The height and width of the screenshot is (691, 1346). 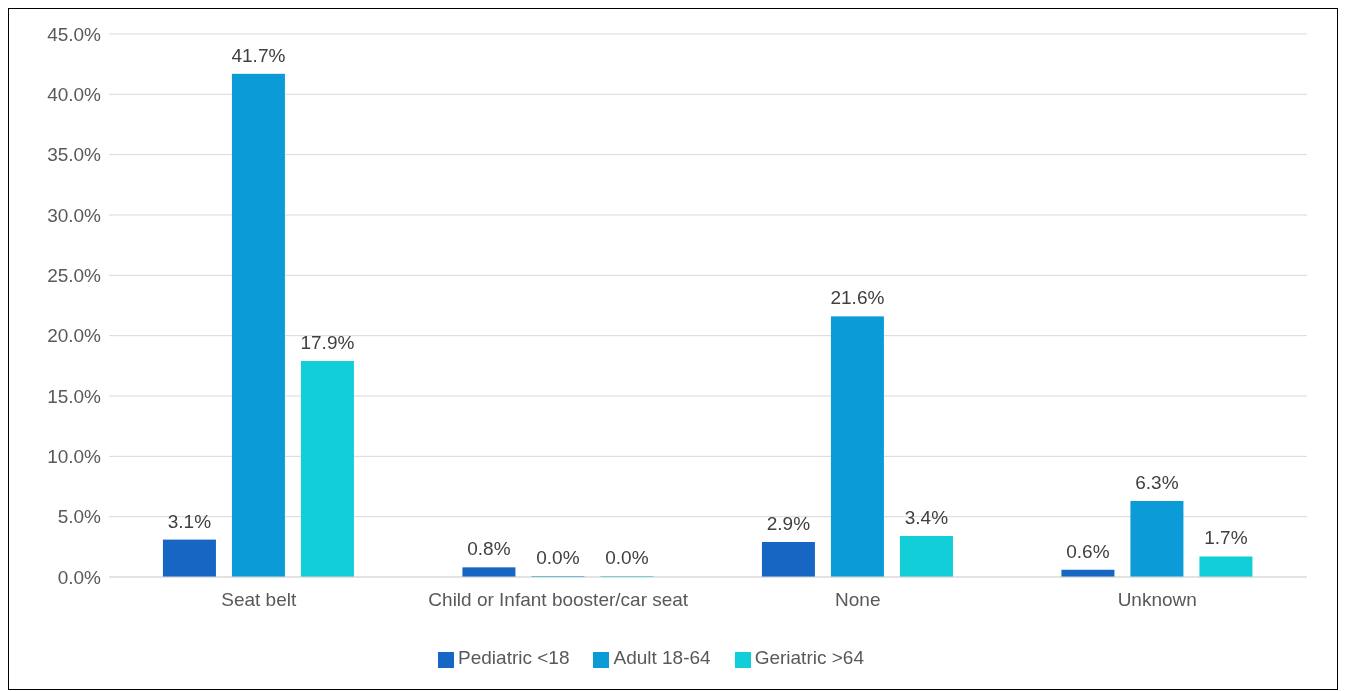 I want to click on y-tick-label: 35.0%, so click(x=74, y=155).